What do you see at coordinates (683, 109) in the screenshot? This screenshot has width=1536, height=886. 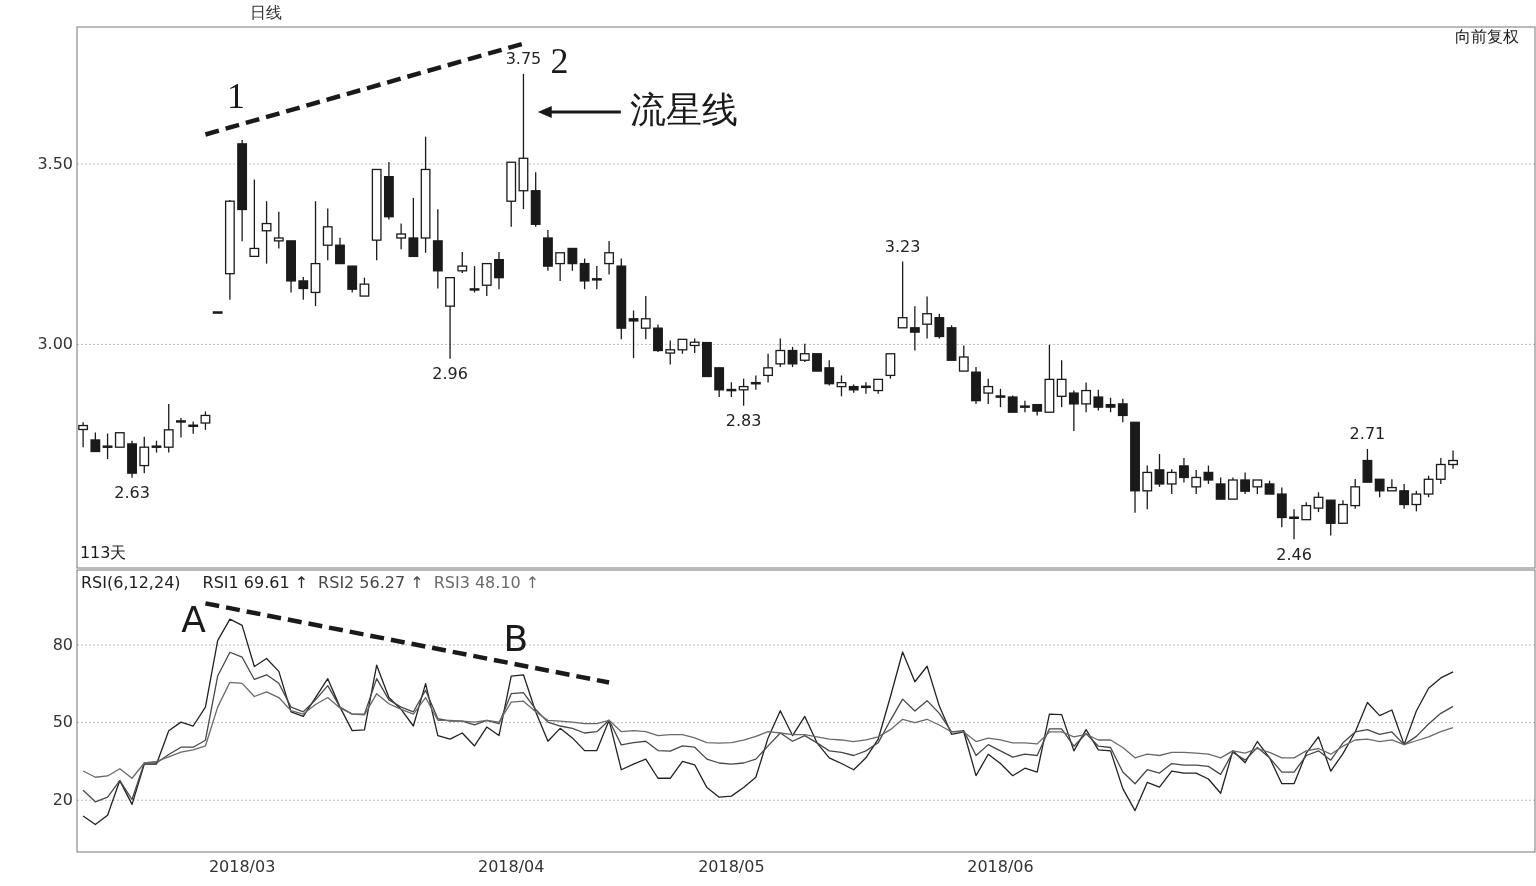 I see `annotation: 流星线` at bounding box center [683, 109].